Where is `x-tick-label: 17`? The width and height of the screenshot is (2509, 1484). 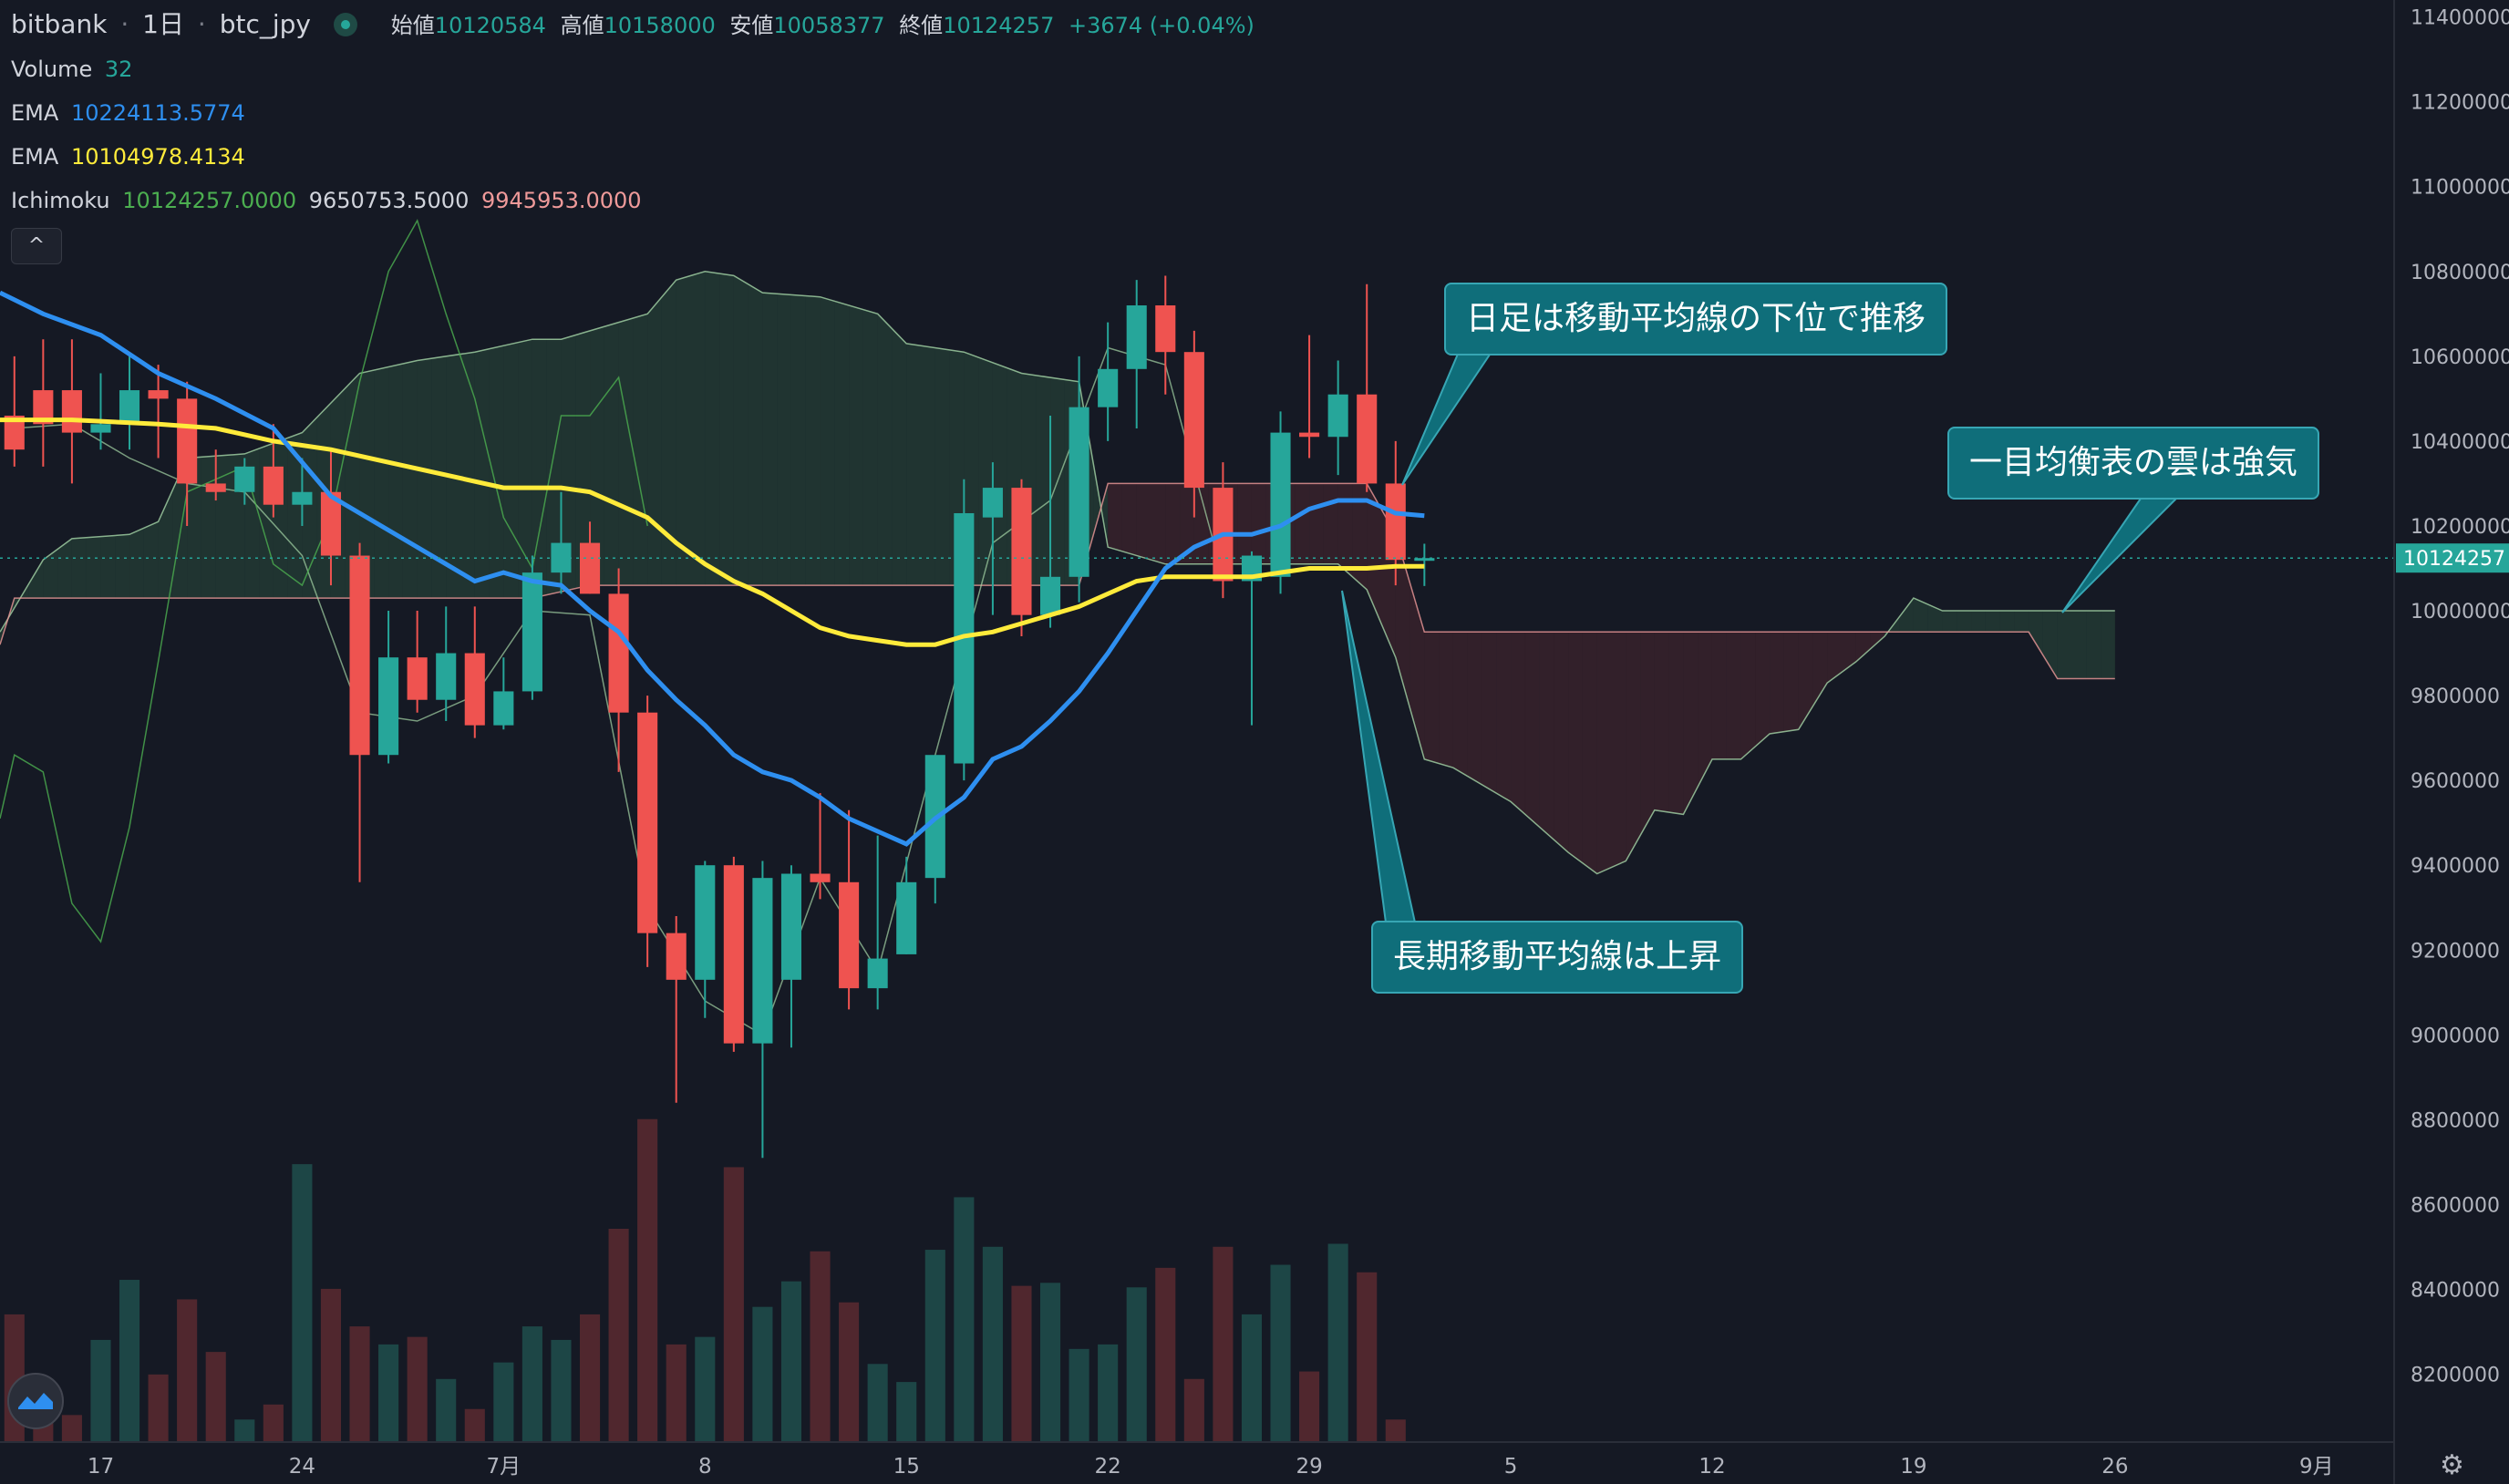 x-tick-label: 17 is located at coordinates (101, 1467).